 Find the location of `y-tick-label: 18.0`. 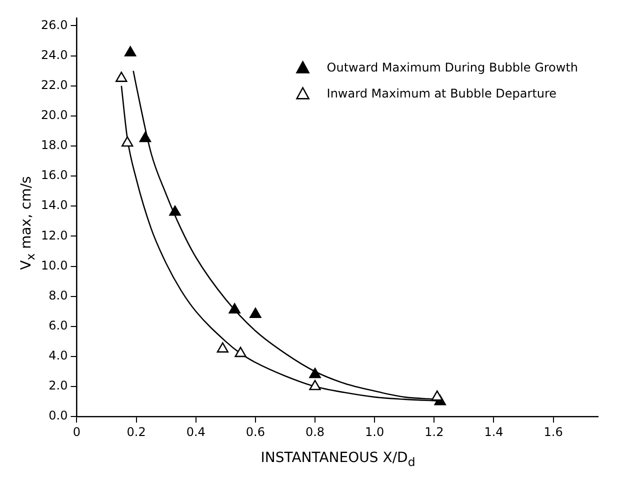

y-tick-label: 18.0 is located at coordinates (54, 145).